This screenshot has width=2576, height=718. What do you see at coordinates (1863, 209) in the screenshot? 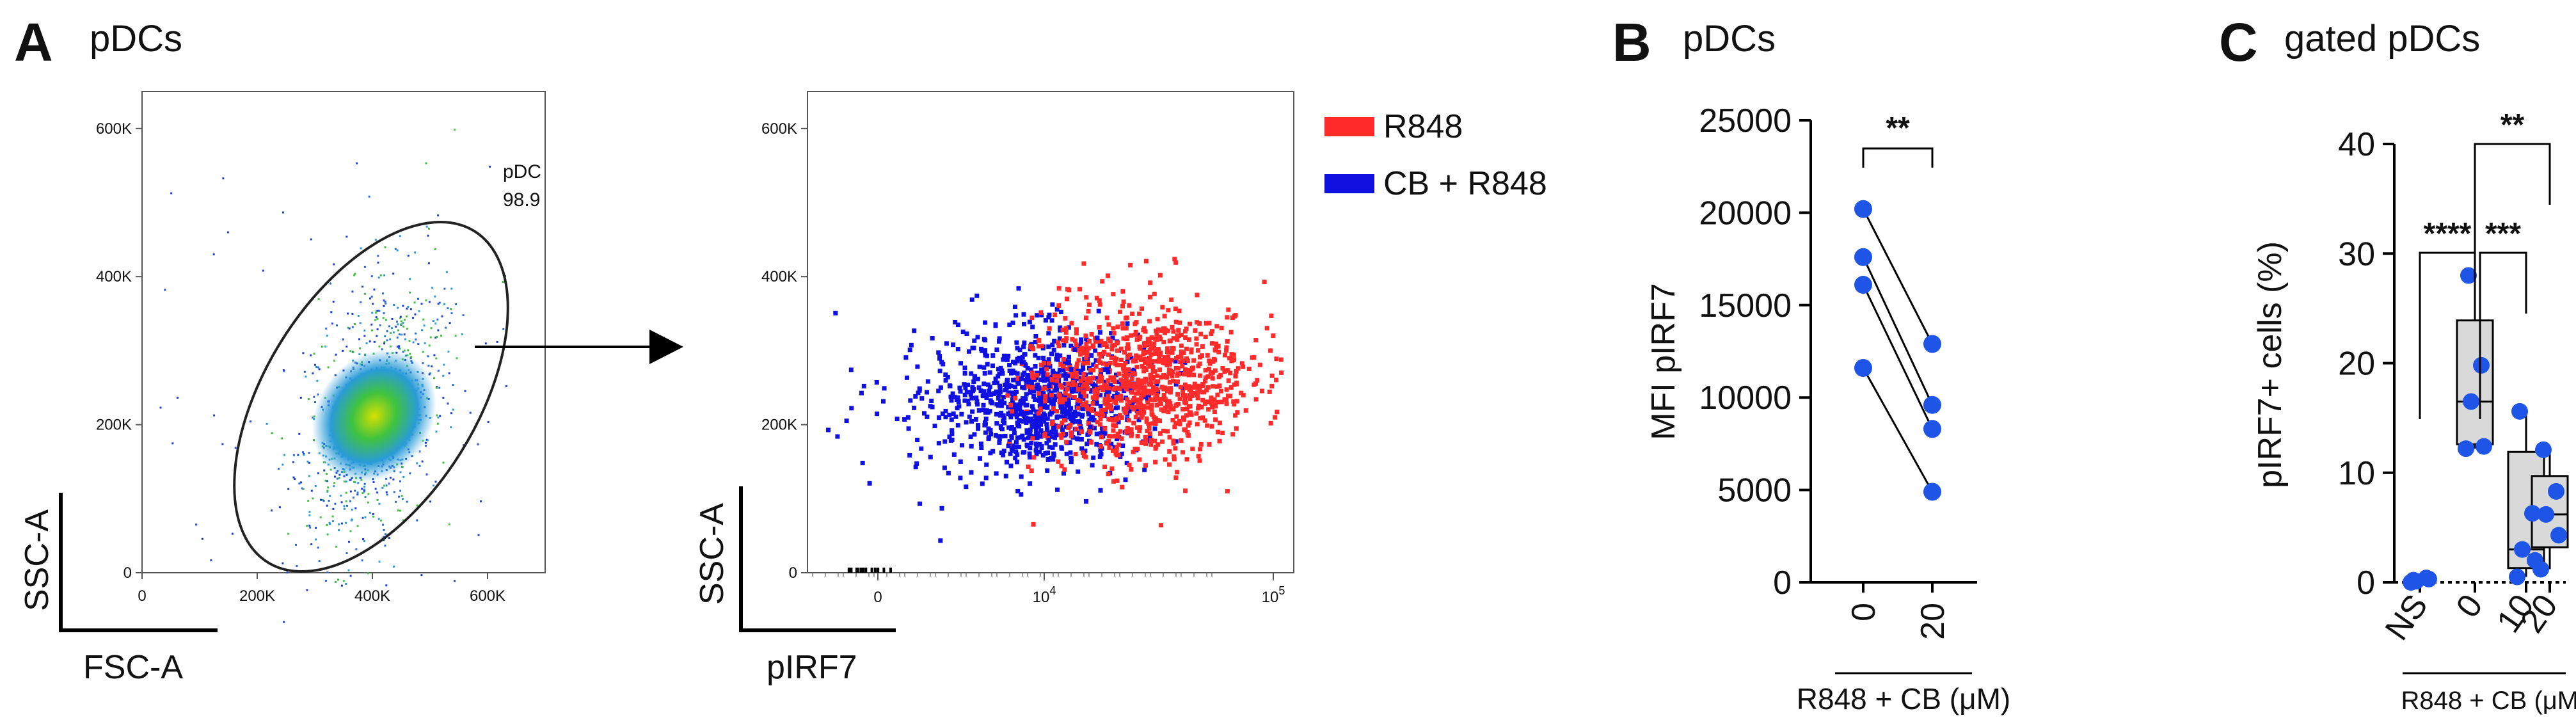
I see `b-point` at bounding box center [1863, 209].